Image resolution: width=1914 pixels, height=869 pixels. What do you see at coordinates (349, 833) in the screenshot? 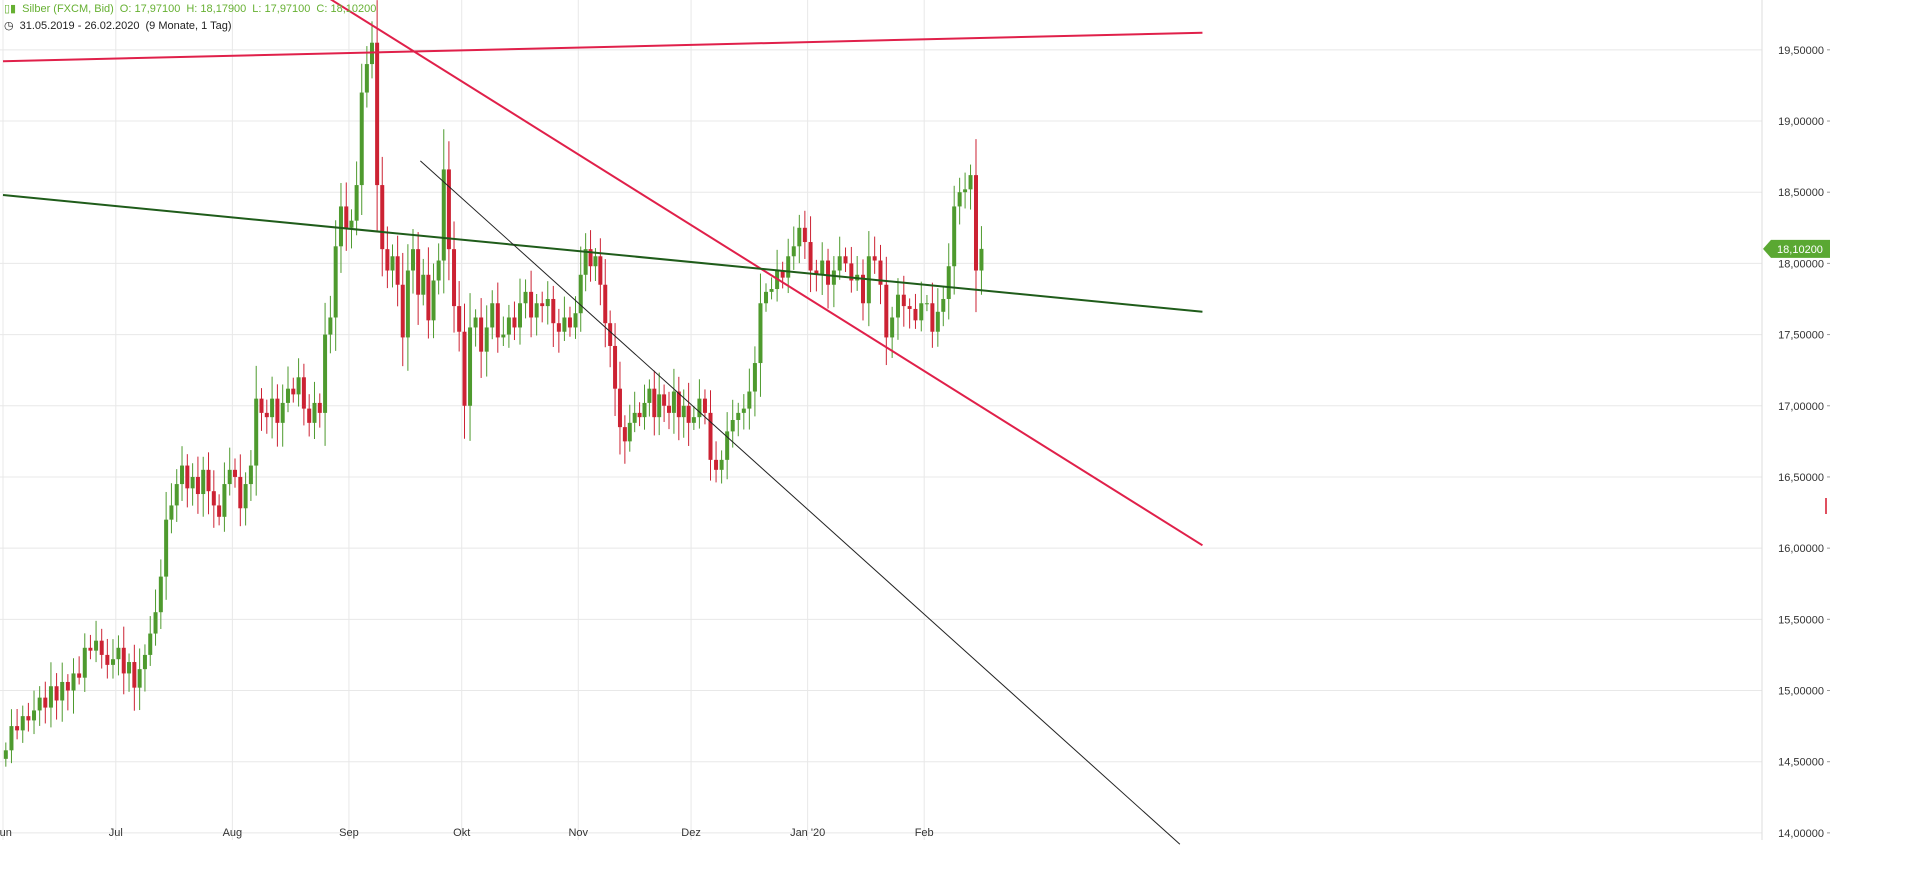
I see `x-tick-label: Sep` at bounding box center [349, 833].